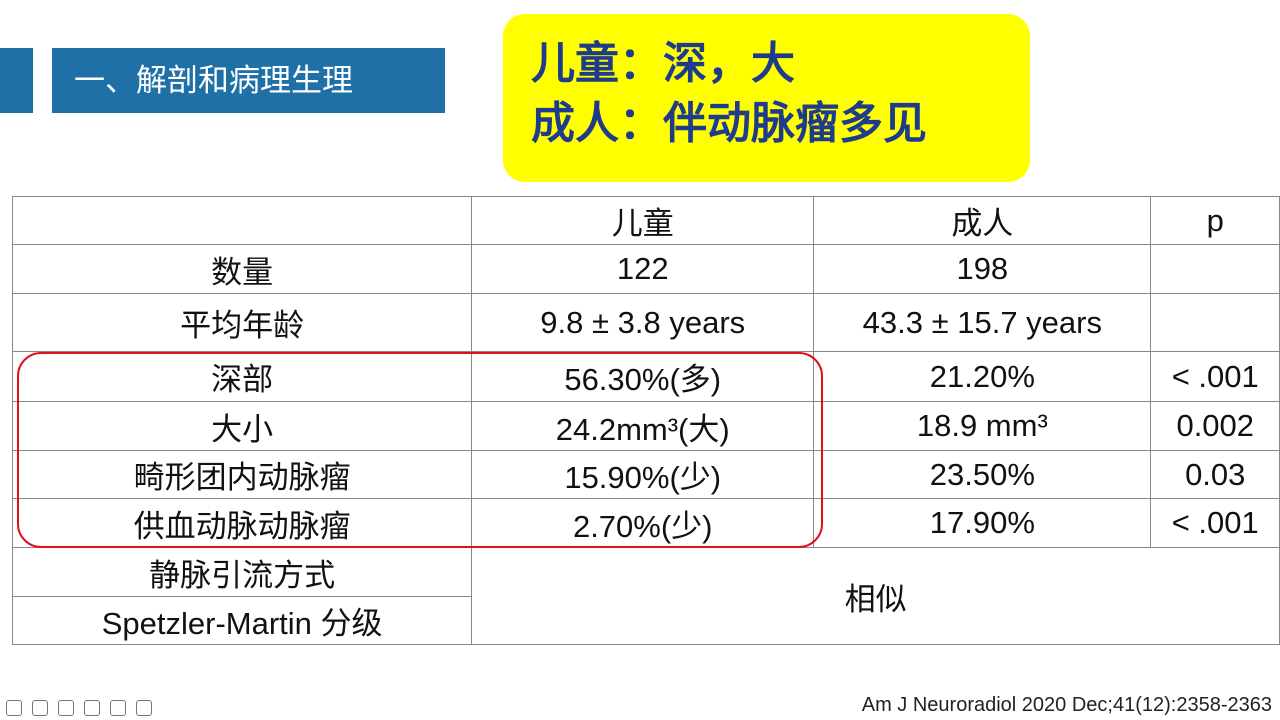 The width and height of the screenshot is (1280, 720). Describe the element at coordinates (982, 322) in the screenshot. I see `adult-cell: 43.3 ± 15.7 years` at that location.